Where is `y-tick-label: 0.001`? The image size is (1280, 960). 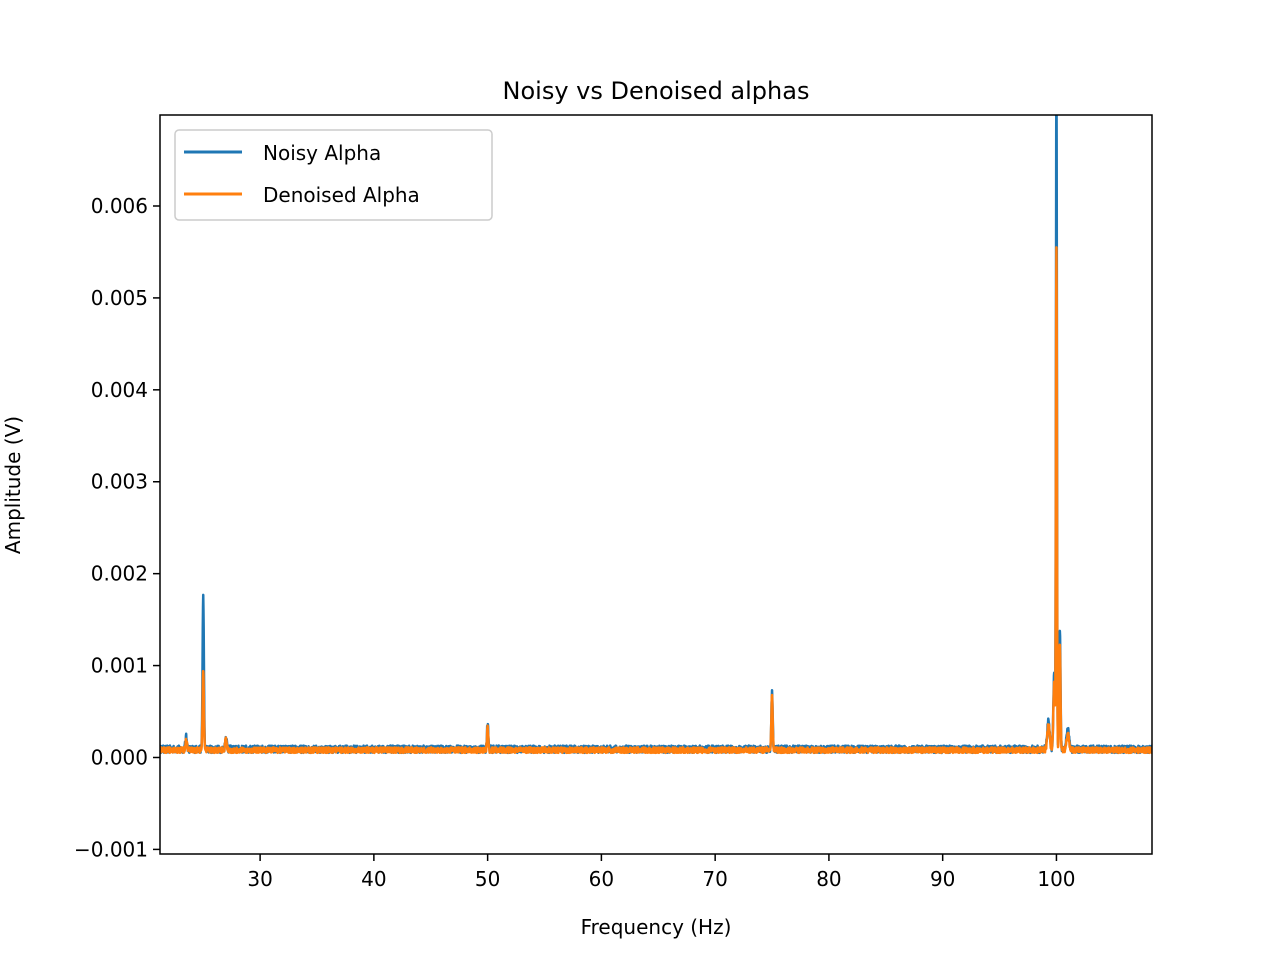
y-tick-label: 0.001 is located at coordinates (119, 666).